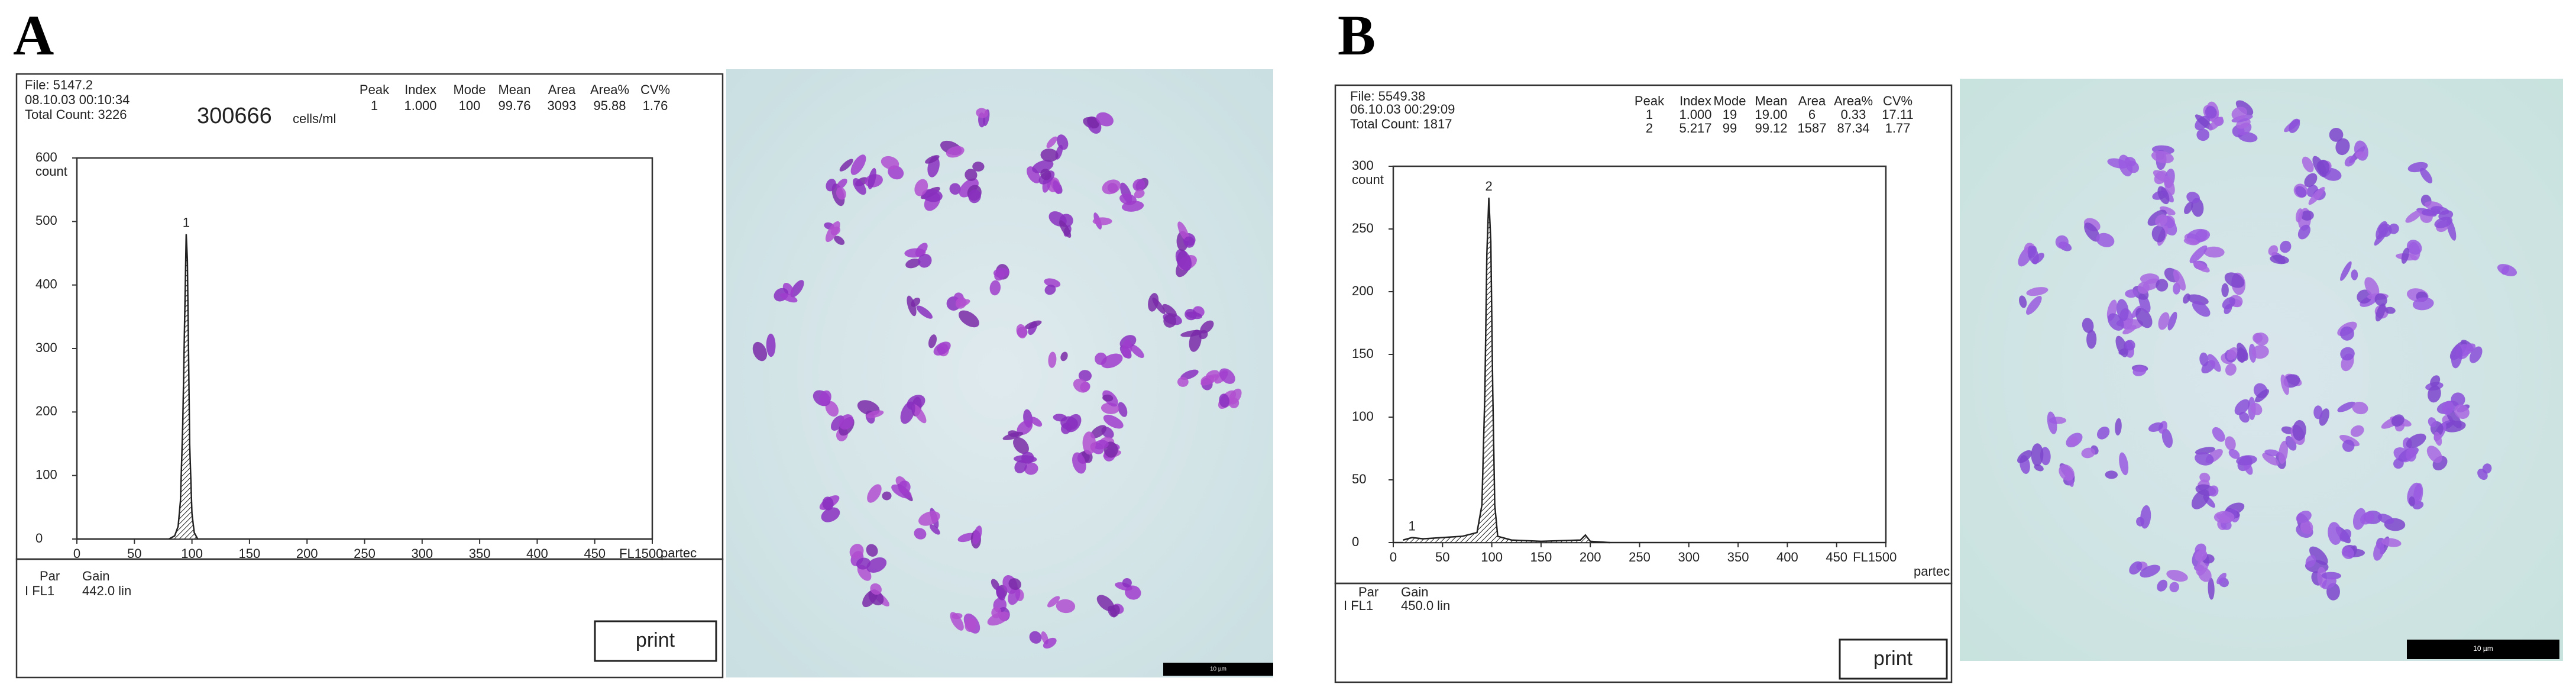  Describe the element at coordinates (34, 35) in the screenshot. I see `panel-label: A` at that location.